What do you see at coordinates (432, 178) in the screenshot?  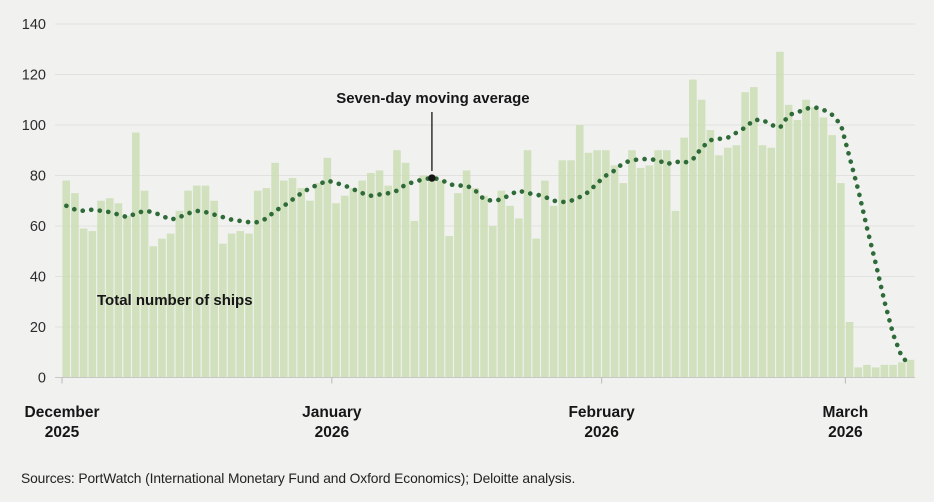 I see `callout-marker-dot` at bounding box center [432, 178].